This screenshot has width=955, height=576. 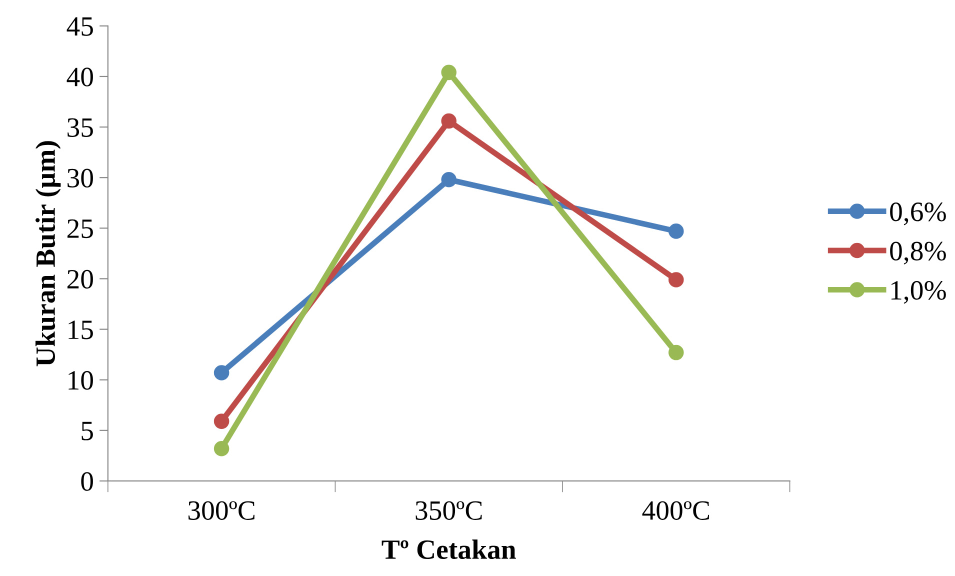 What do you see at coordinates (79, 26) in the screenshot?
I see `y-tick-label: 45` at bounding box center [79, 26].